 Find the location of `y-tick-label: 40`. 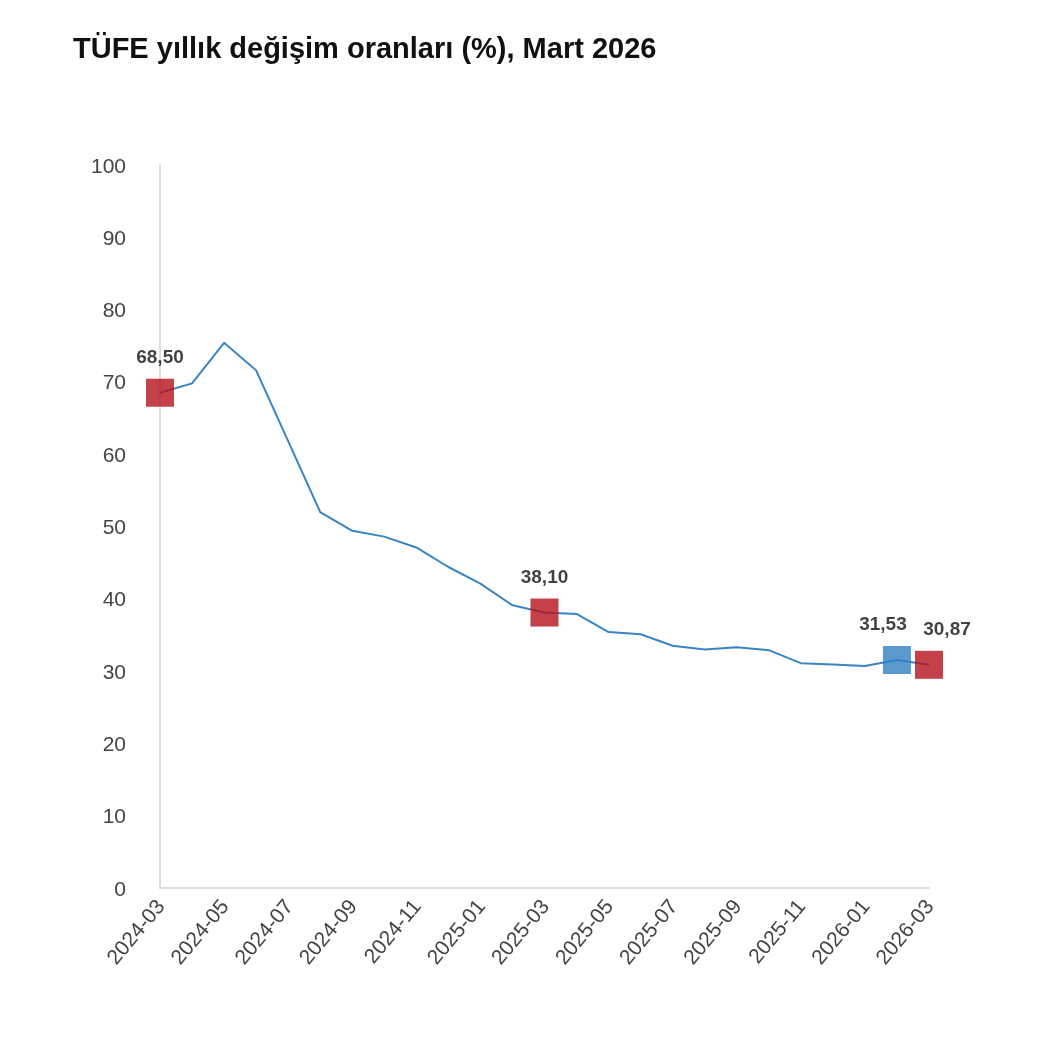

y-tick-label: 40 is located at coordinates (114, 599).